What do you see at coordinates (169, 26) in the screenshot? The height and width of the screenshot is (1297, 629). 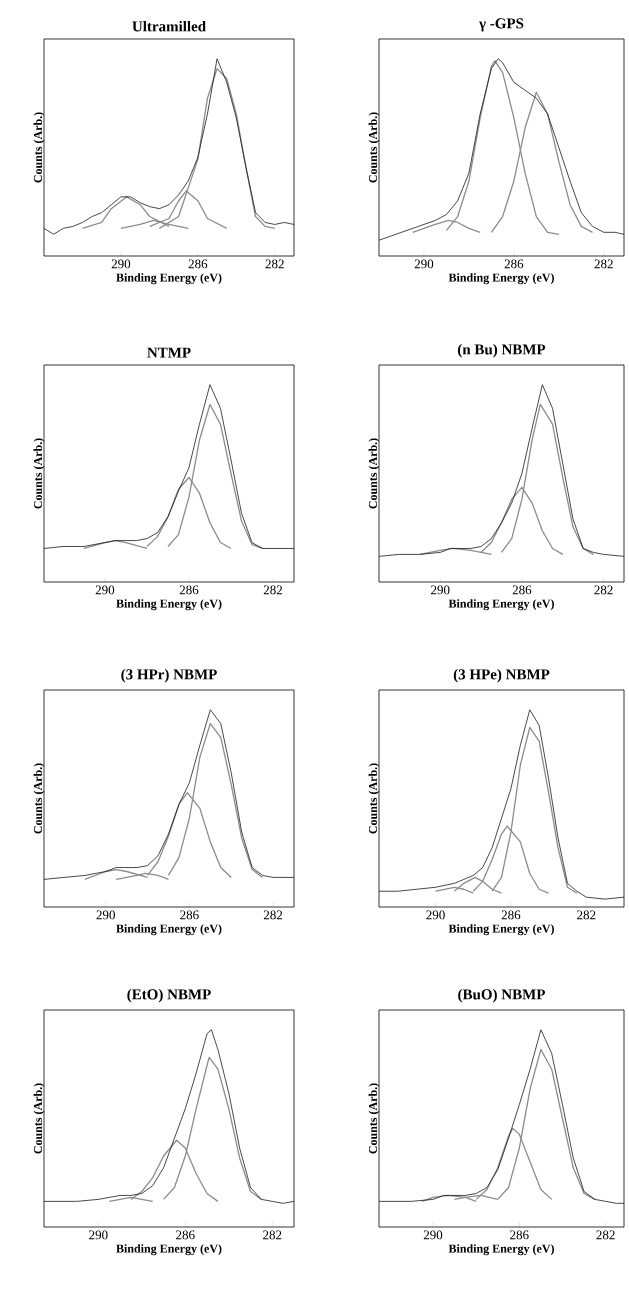 I see `chart-title: Ultramilled` at bounding box center [169, 26].